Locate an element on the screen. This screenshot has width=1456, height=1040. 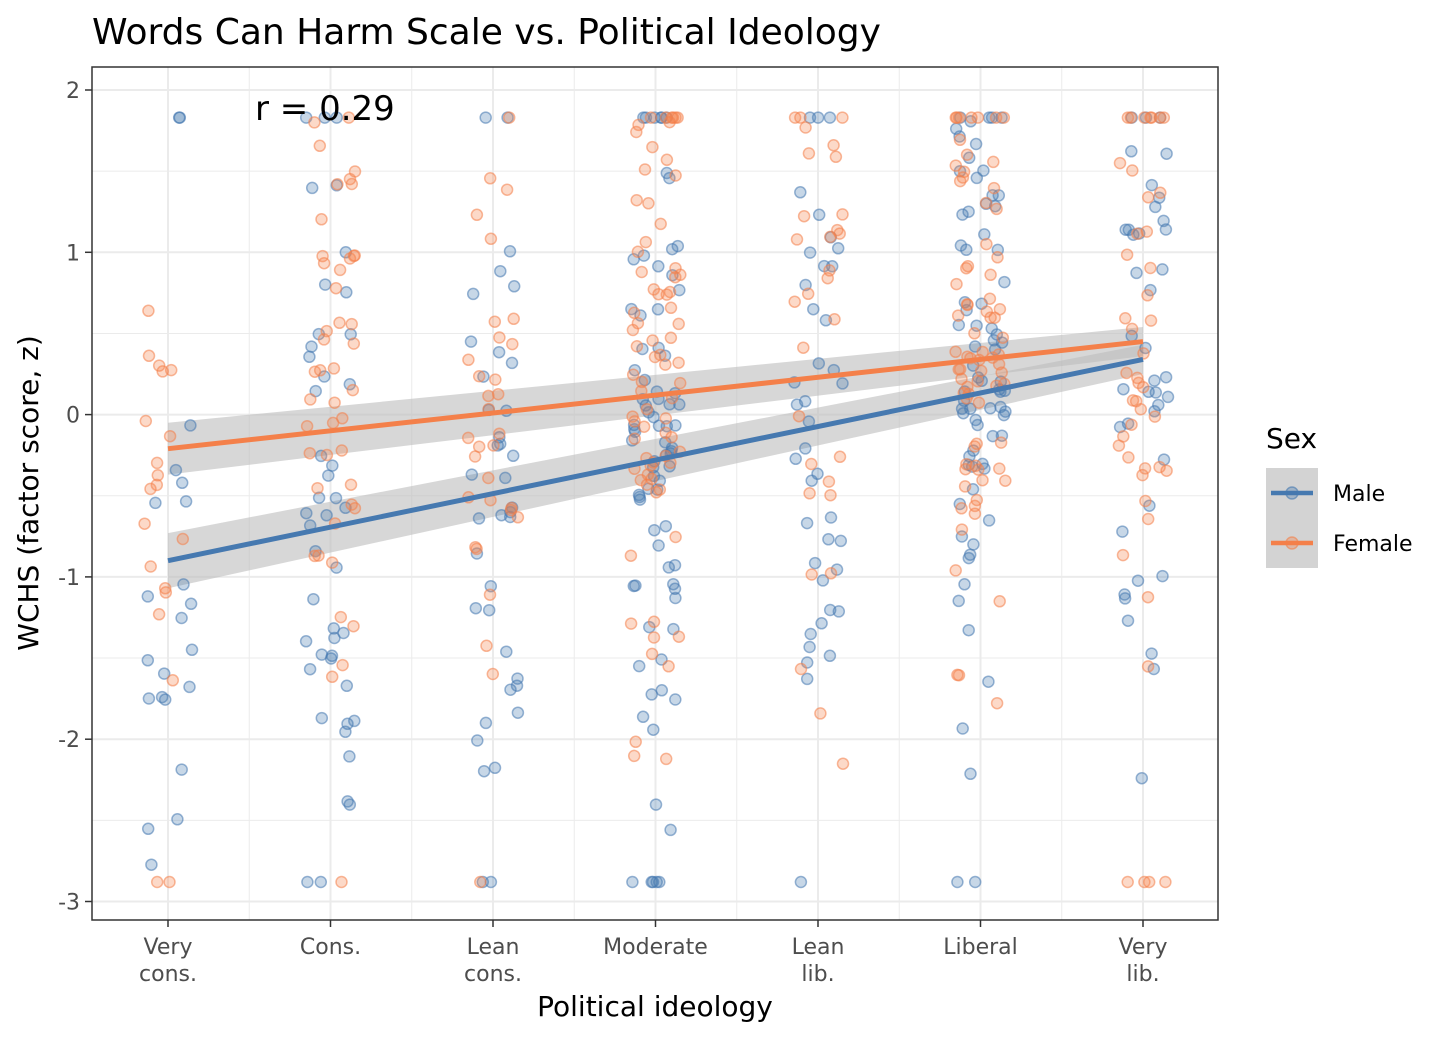
x-axis-title: Political ideology is located at coordinates (655, 1006).